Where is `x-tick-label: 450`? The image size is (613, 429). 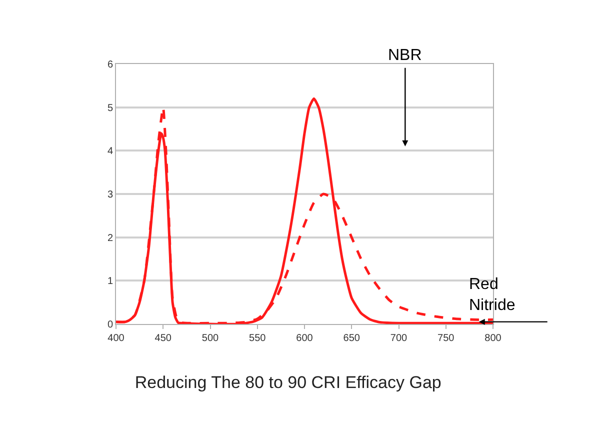 x-tick-label: 450 is located at coordinates (163, 338).